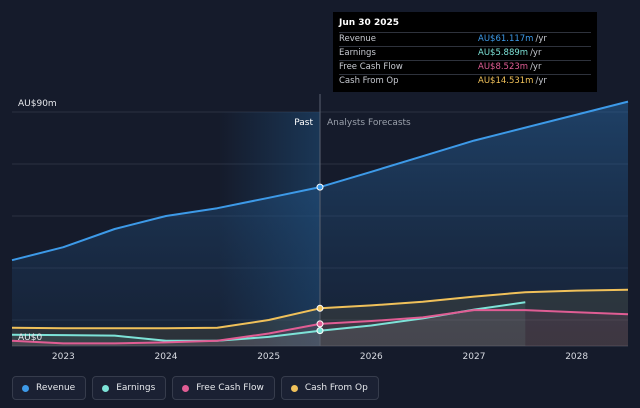 The height and width of the screenshot is (408, 640). Describe the element at coordinates (503, 53) in the screenshot. I see `tooltip-row-value: AU$5.889m` at that location.